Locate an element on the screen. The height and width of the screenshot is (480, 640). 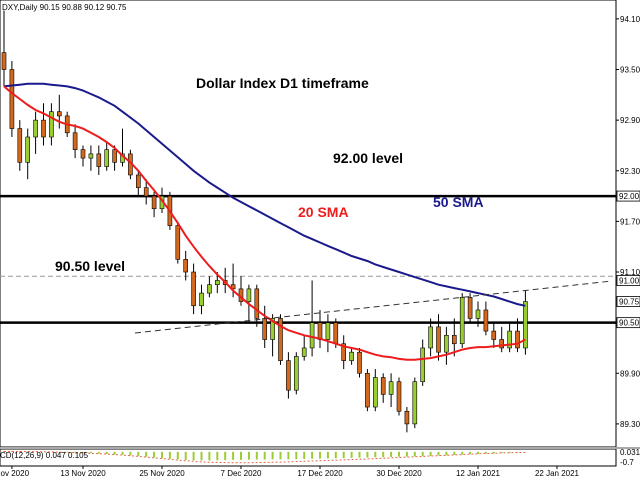
macd-plot-frame is located at coordinates (308, 457).